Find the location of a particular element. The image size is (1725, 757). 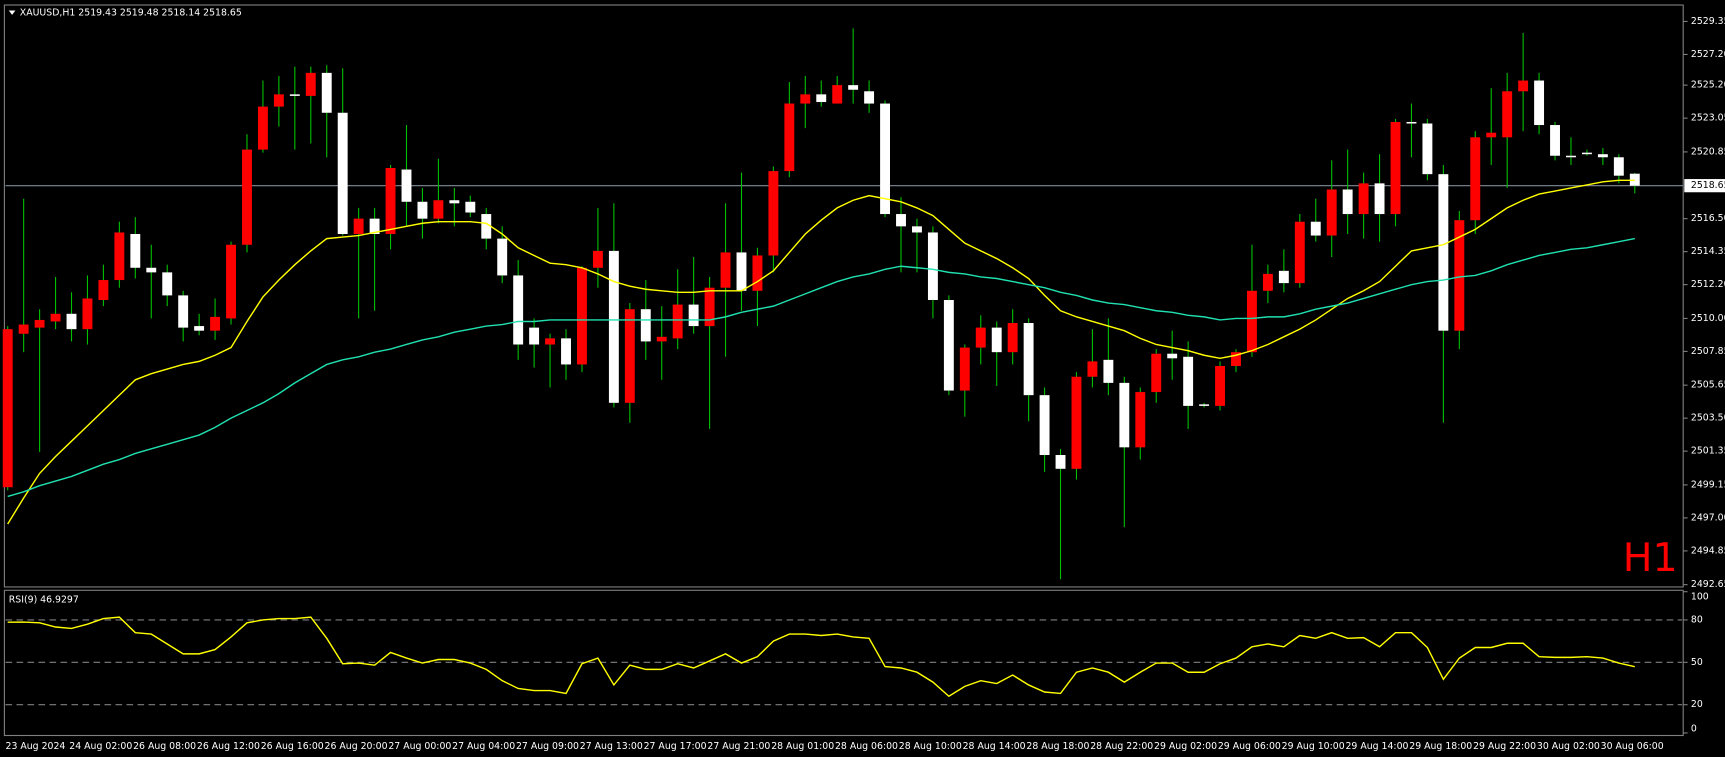

x-tick-label: 26 Aug 16:00 is located at coordinates (292, 746).